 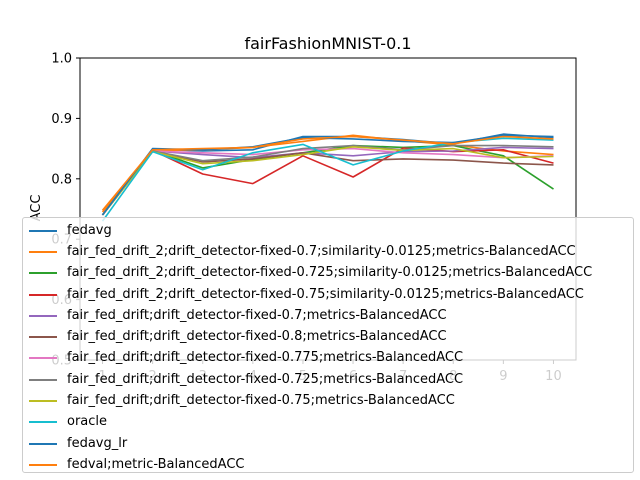 I want to click on series-layer, so click(x=327, y=177).